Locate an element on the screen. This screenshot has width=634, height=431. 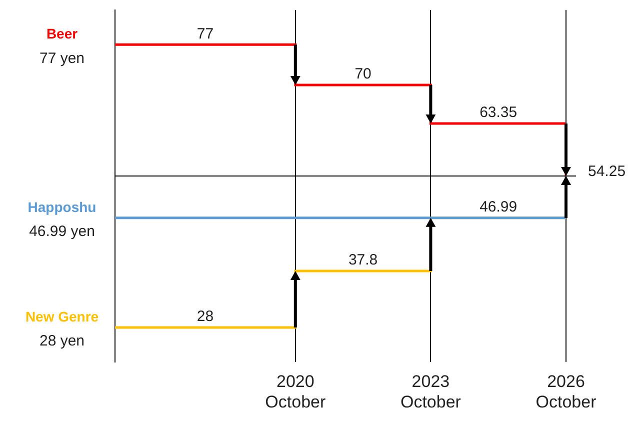
x-tick-label: 2026 October is located at coordinates (566, 392).